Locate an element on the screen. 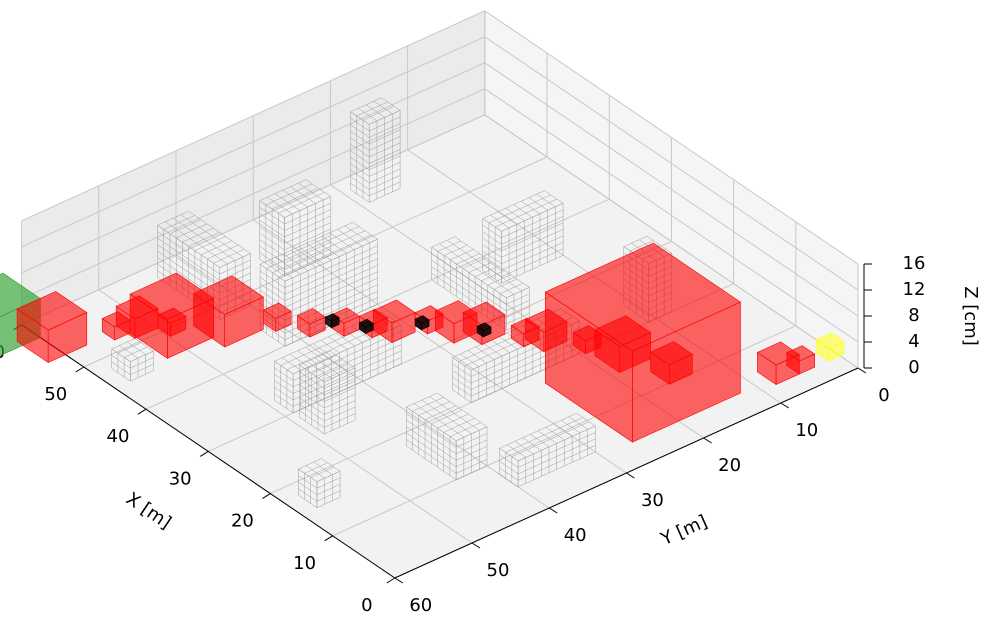 The width and height of the screenshot is (998, 623). z-axis-label: Z [cm] is located at coordinates (970, 316).